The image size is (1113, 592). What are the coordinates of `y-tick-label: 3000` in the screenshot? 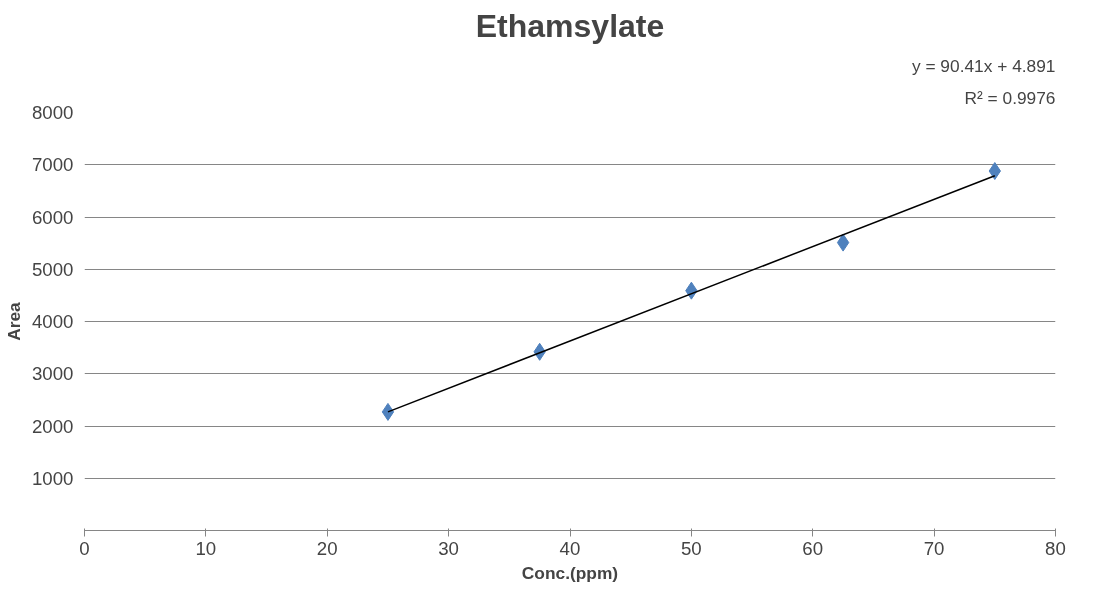 It's located at (53, 374).